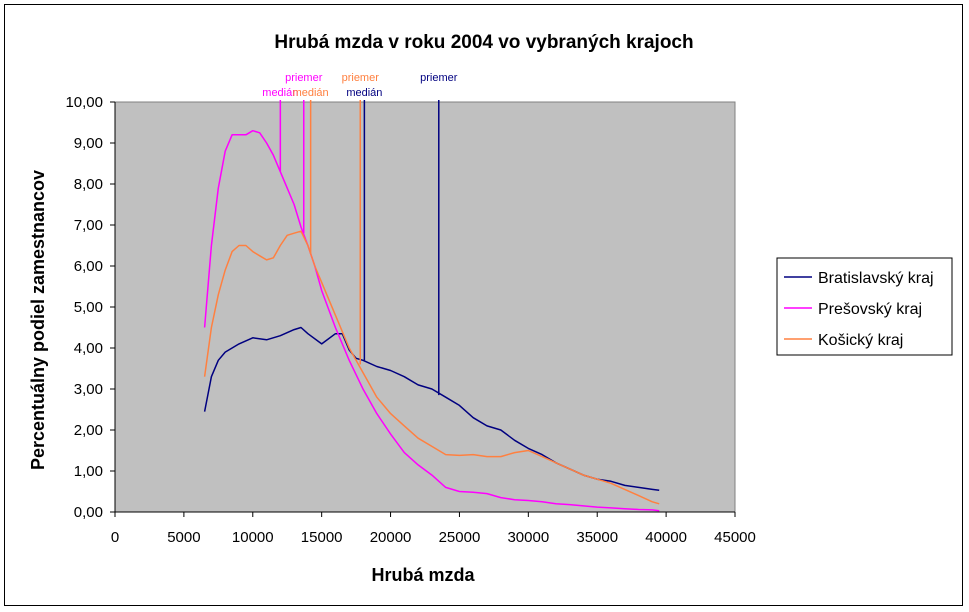 Image resolution: width=969 pixels, height=612 pixels. What do you see at coordinates (88, 348) in the screenshot?
I see `y-tick-label: 4,00` at bounding box center [88, 348].